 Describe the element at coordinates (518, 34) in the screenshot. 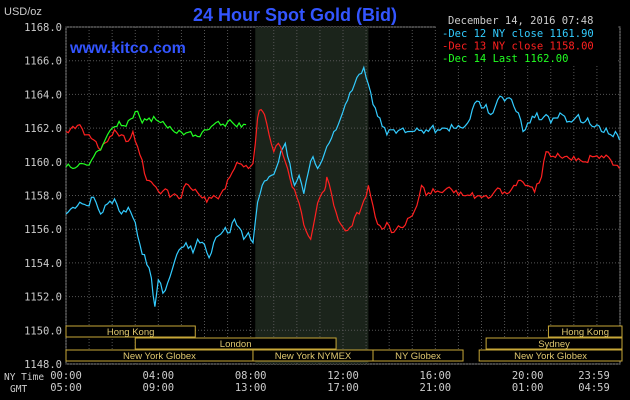

I see `legend-entry: -Dec 12 NY close 1161.90` at that location.